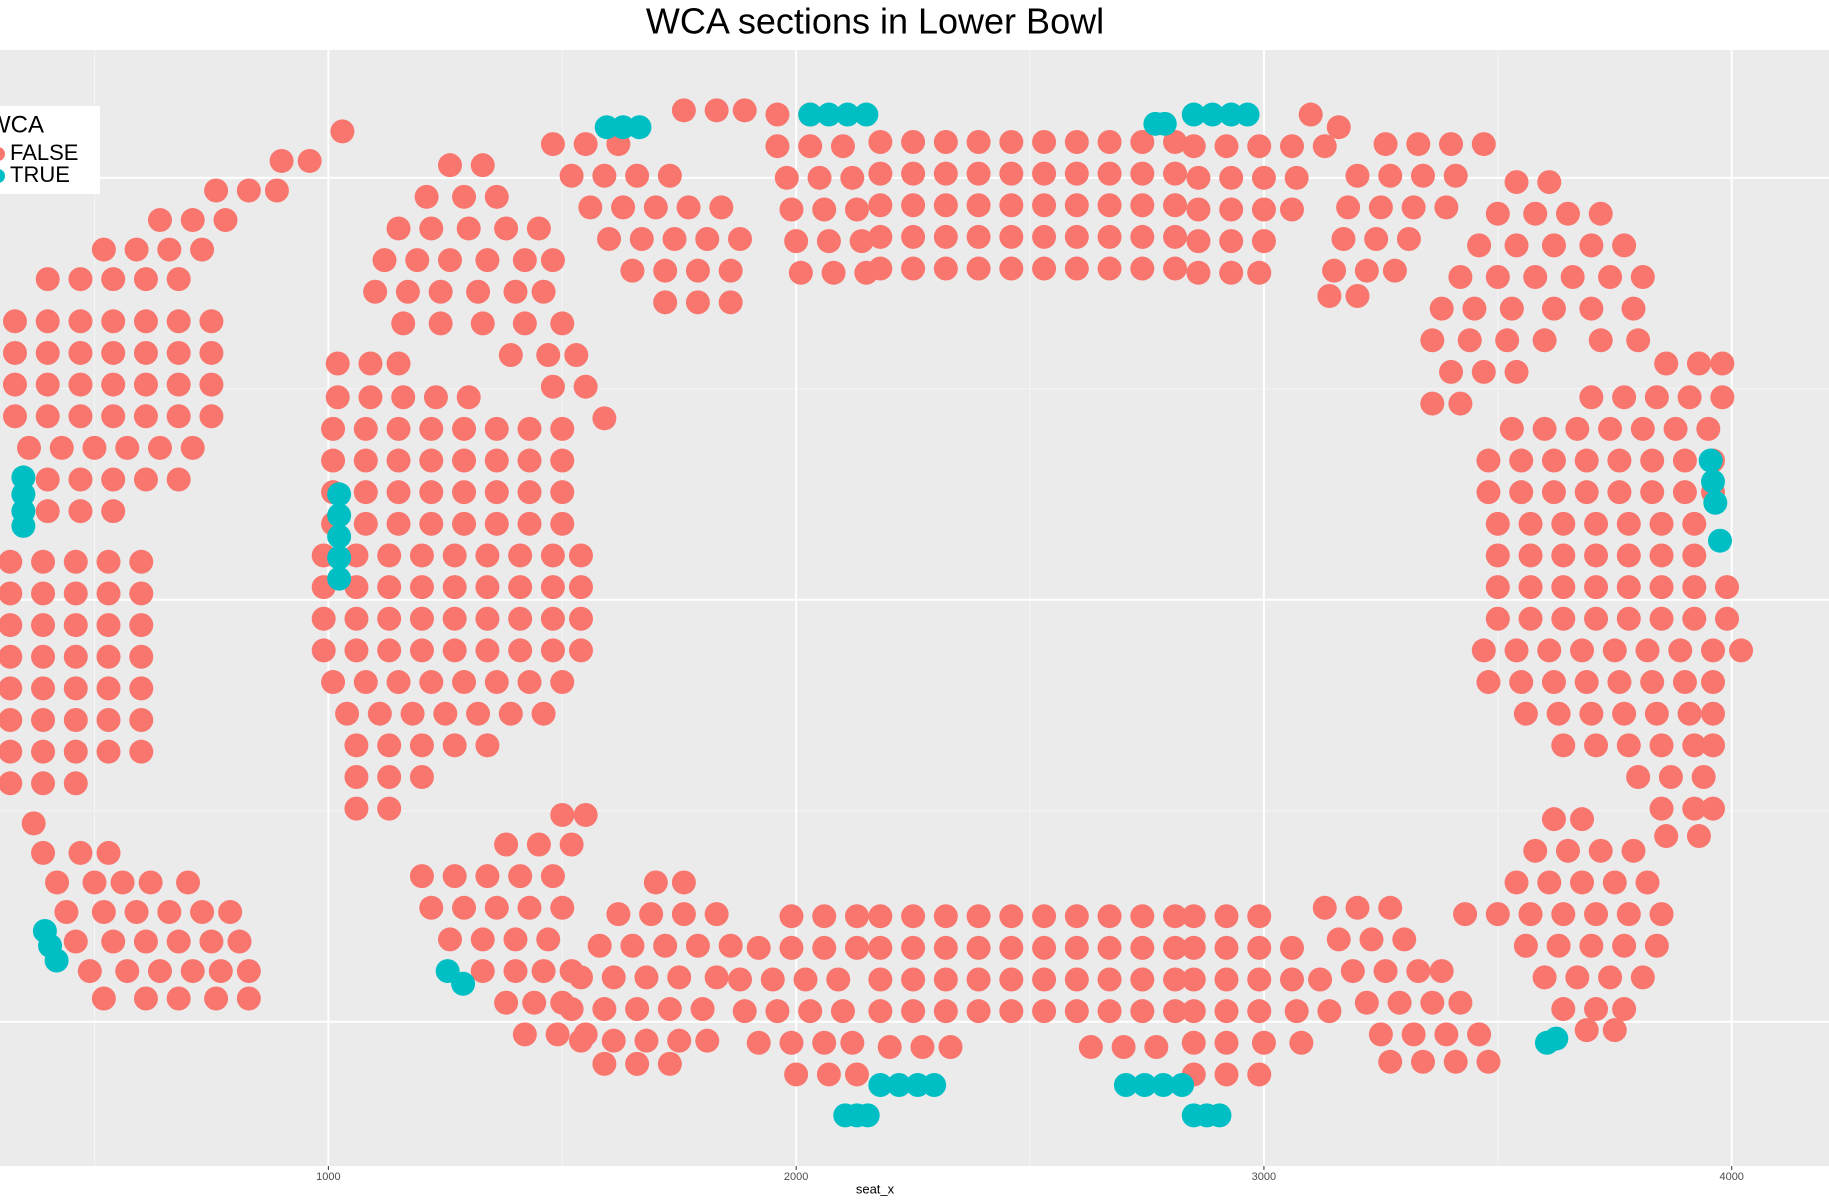 The height and width of the screenshot is (1201, 1829). What do you see at coordinates (1030, 1174) in the screenshot?
I see `x-axis: 1000 2000 3000 4000` at bounding box center [1030, 1174].